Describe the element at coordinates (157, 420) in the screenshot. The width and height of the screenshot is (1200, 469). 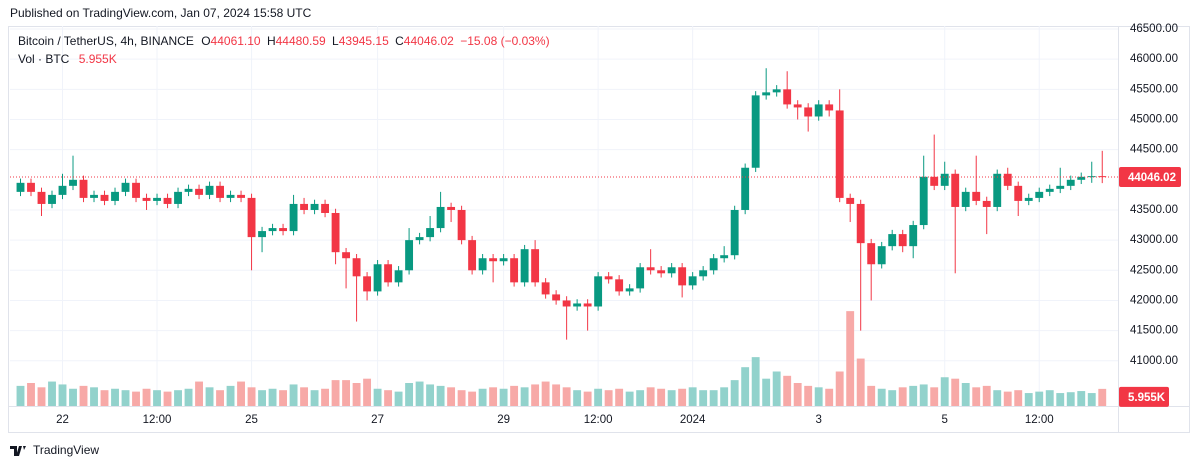
I see `x-tick-label: 12:00` at that location.